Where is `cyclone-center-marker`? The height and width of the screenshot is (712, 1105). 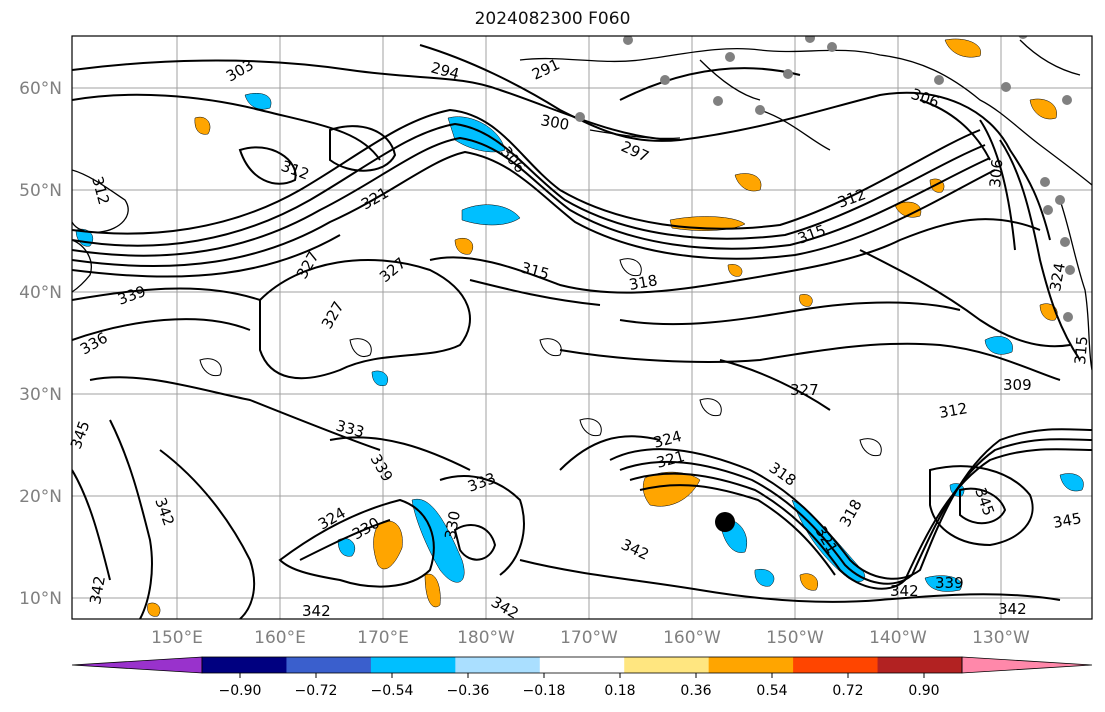 cyclone-center-marker is located at coordinates (725, 522).